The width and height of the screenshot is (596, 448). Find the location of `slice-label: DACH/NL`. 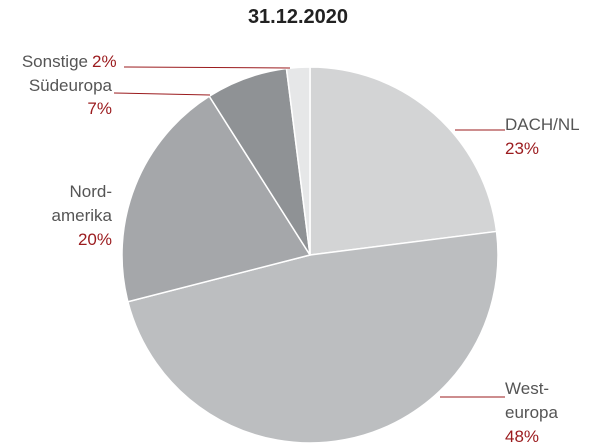

slice-label: DACH/NL is located at coordinates (542, 124).